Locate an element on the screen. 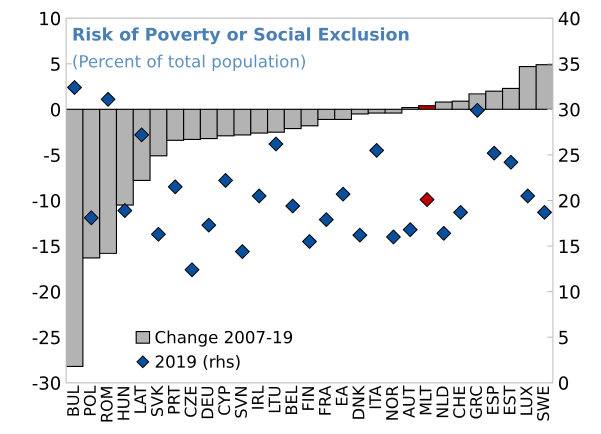  y-tick-label: -25 is located at coordinates (46, 337).